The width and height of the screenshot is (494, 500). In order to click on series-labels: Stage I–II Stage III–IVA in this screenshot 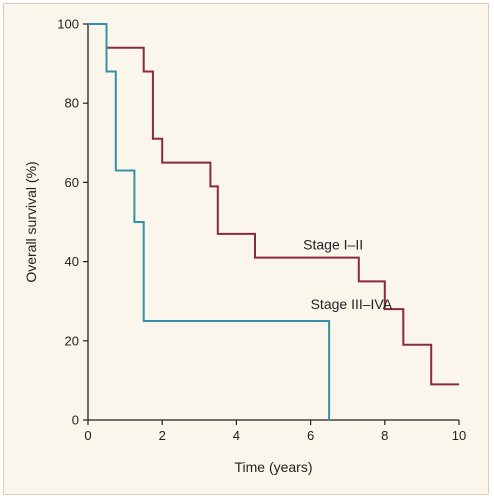, I will do `click(348, 274)`.